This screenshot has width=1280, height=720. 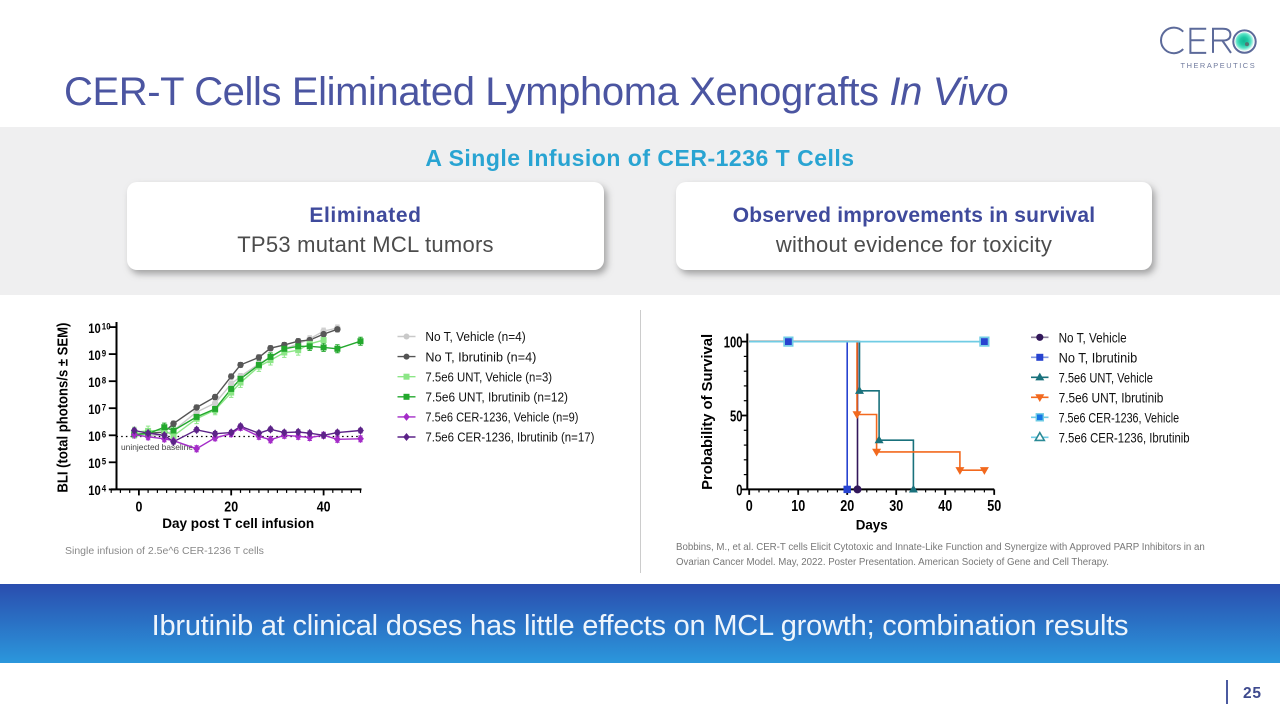 I want to click on svg-text: BLI (total photons/s ± SEM), so click(x=64, y=407).